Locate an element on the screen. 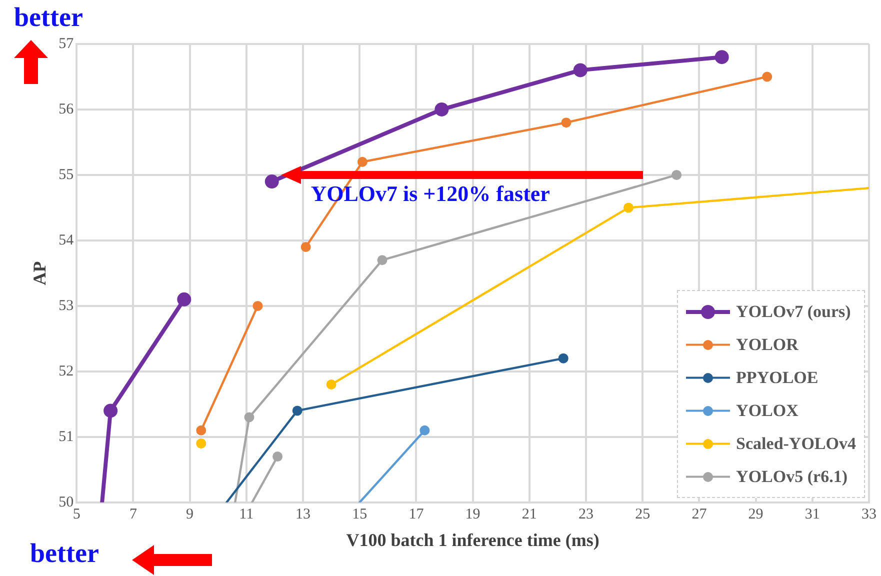  x-tick-label: 7 is located at coordinates (133, 514).